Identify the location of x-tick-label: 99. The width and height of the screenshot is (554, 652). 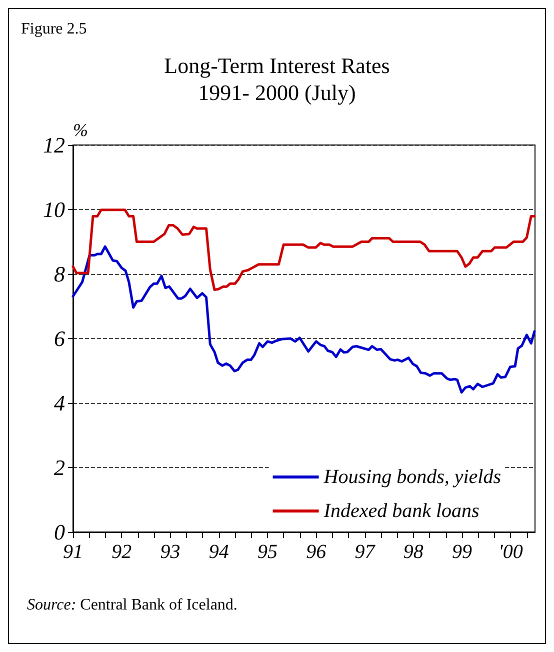
(462, 552).